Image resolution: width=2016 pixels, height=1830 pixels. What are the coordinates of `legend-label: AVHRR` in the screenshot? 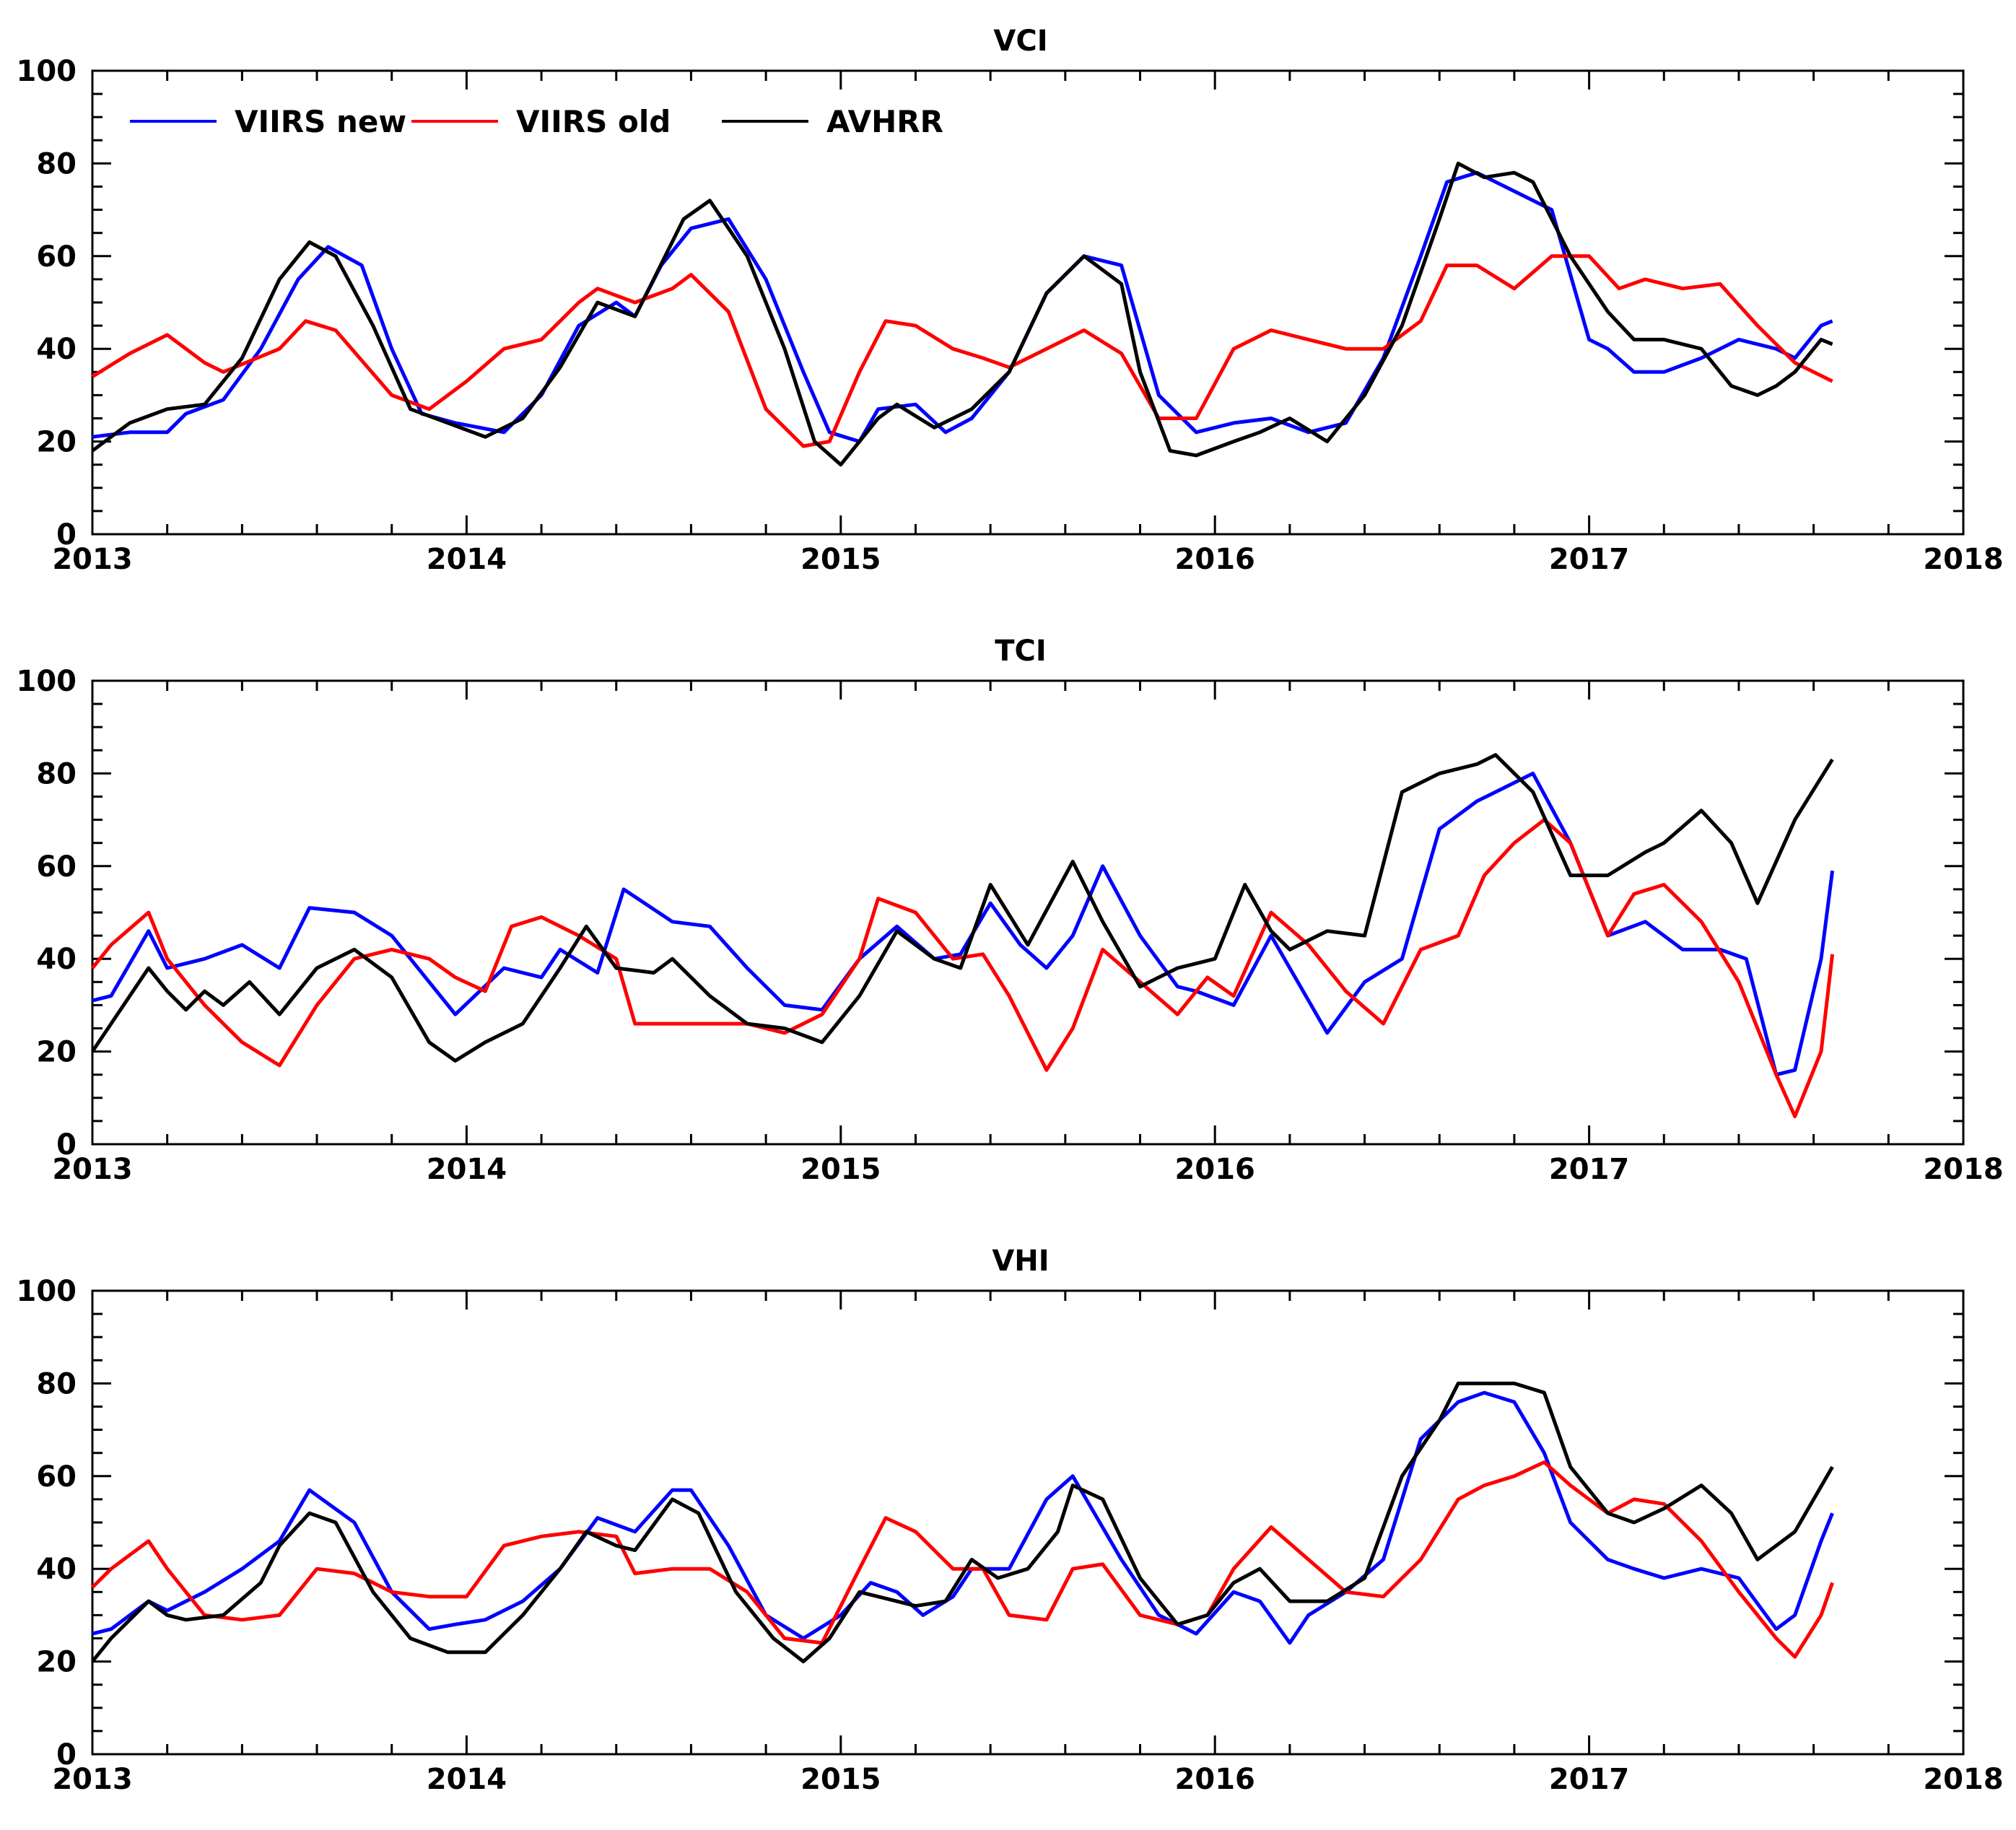 It's located at (884, 121).